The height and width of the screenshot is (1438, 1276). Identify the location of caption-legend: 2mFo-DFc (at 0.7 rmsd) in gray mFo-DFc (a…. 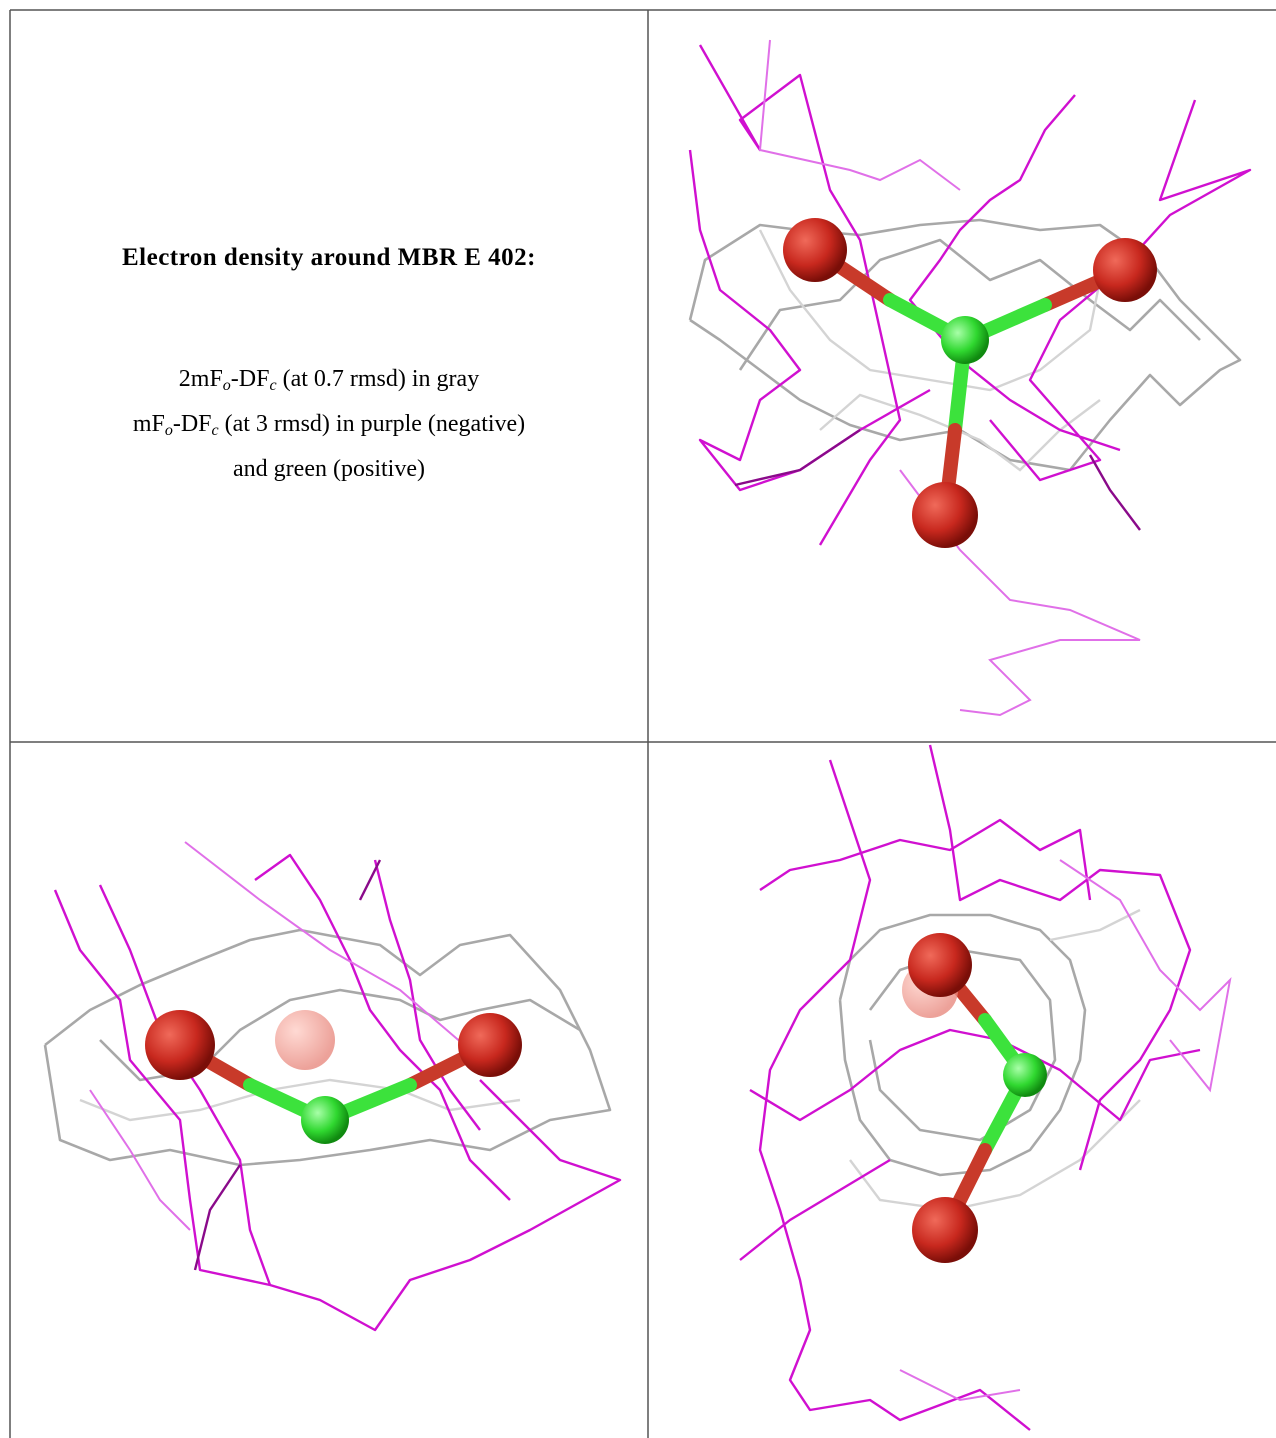
(329, 424).